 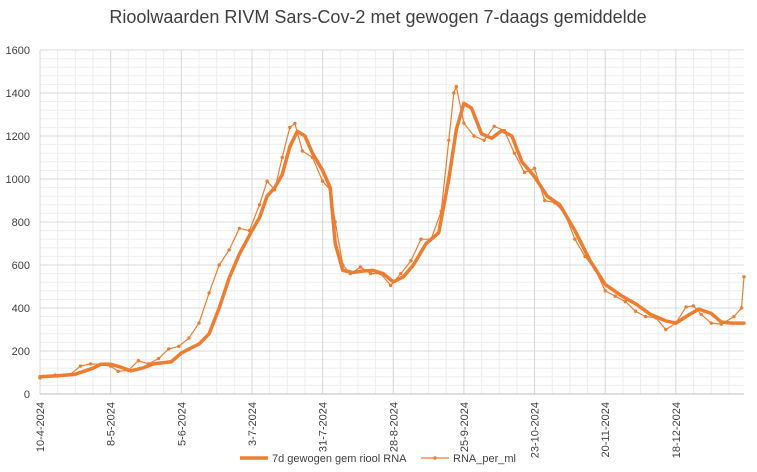 What do you see at coordinates (484, 459) in the screenshot?
I see `legend-label-rna-per-ml: RNA_per_ml` at bounding box center [484, 459].